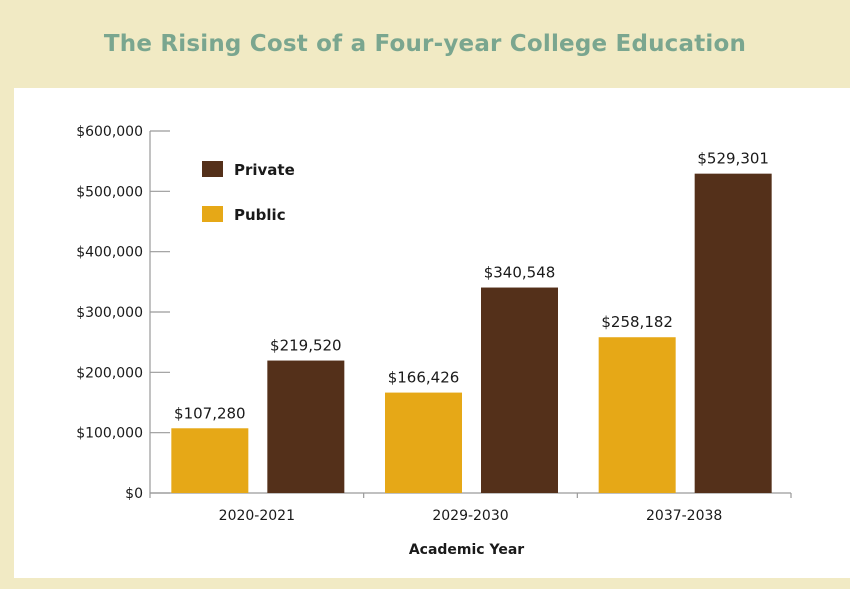 The height and width of the screenshot is (589, 850). What do you see at coordinates (733, 159) in the screenshot?
I see `bar-value-label: $529,301` at bounding box center [733, 159].